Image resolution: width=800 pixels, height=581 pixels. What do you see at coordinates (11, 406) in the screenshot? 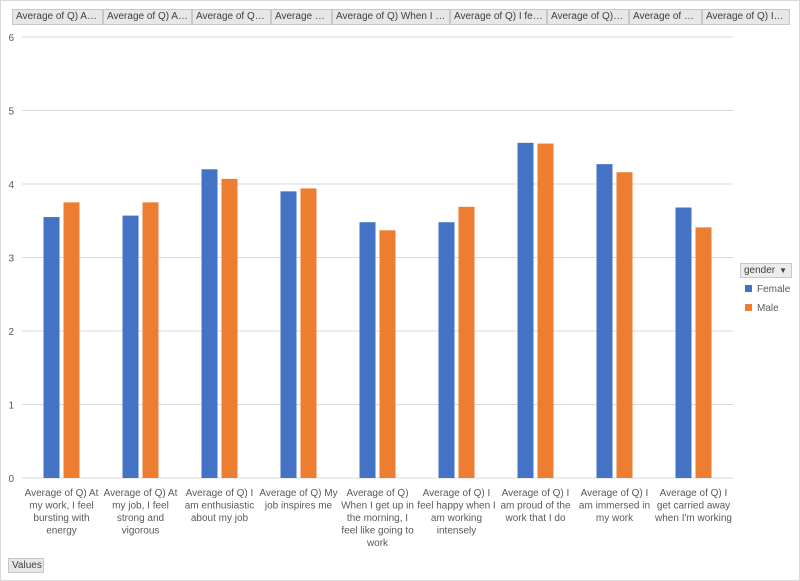
I see `y-tick-label: 1` at bounding box center [11, 406].